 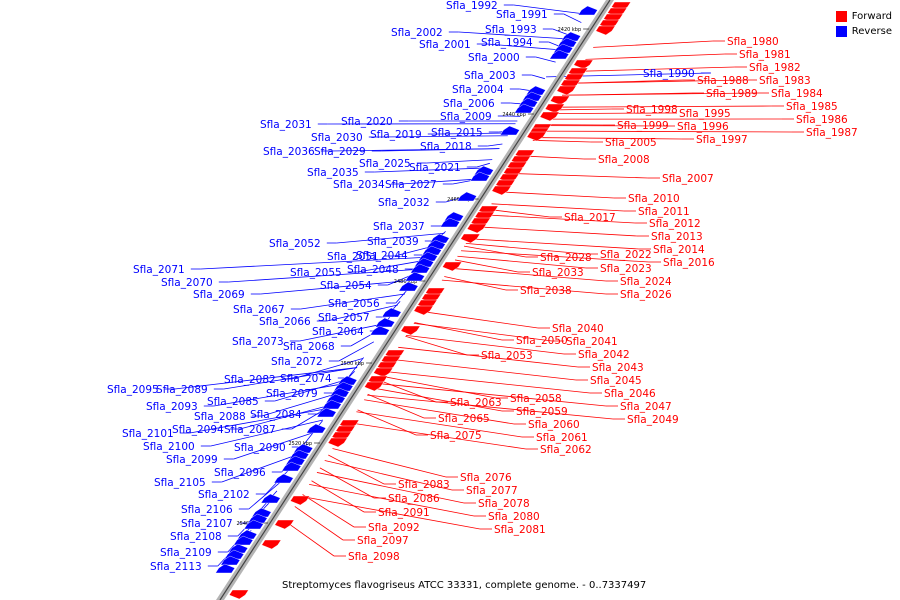 I want to click on reverse-gene-label: Sfla_2034, so click(x=359, y=185).